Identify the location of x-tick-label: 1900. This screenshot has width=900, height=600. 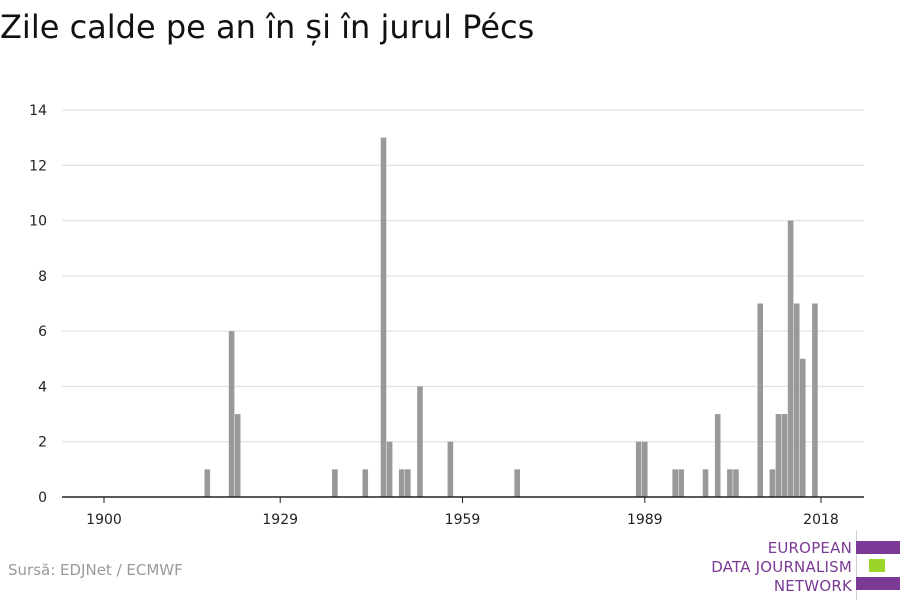
(104, 520).